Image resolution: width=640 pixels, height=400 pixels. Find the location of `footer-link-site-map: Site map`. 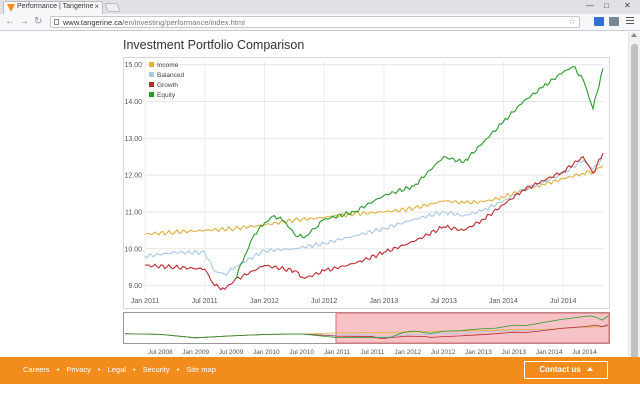

footer-link-site-map: Site map is located at coordinates (201, 369).